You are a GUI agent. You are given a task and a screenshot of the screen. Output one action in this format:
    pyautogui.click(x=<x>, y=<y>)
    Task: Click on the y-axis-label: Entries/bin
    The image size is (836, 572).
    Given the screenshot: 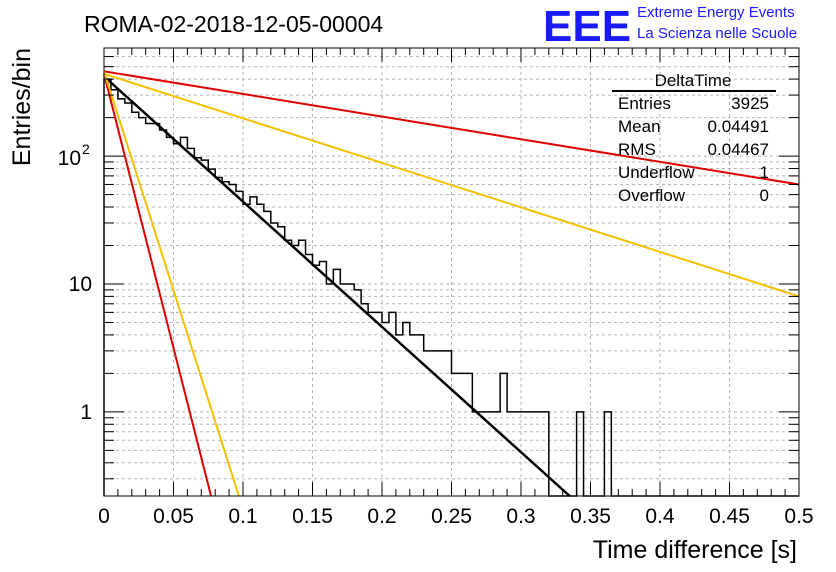 What is the action you would take?
    pyautogui.click(x=22, y=107)
    